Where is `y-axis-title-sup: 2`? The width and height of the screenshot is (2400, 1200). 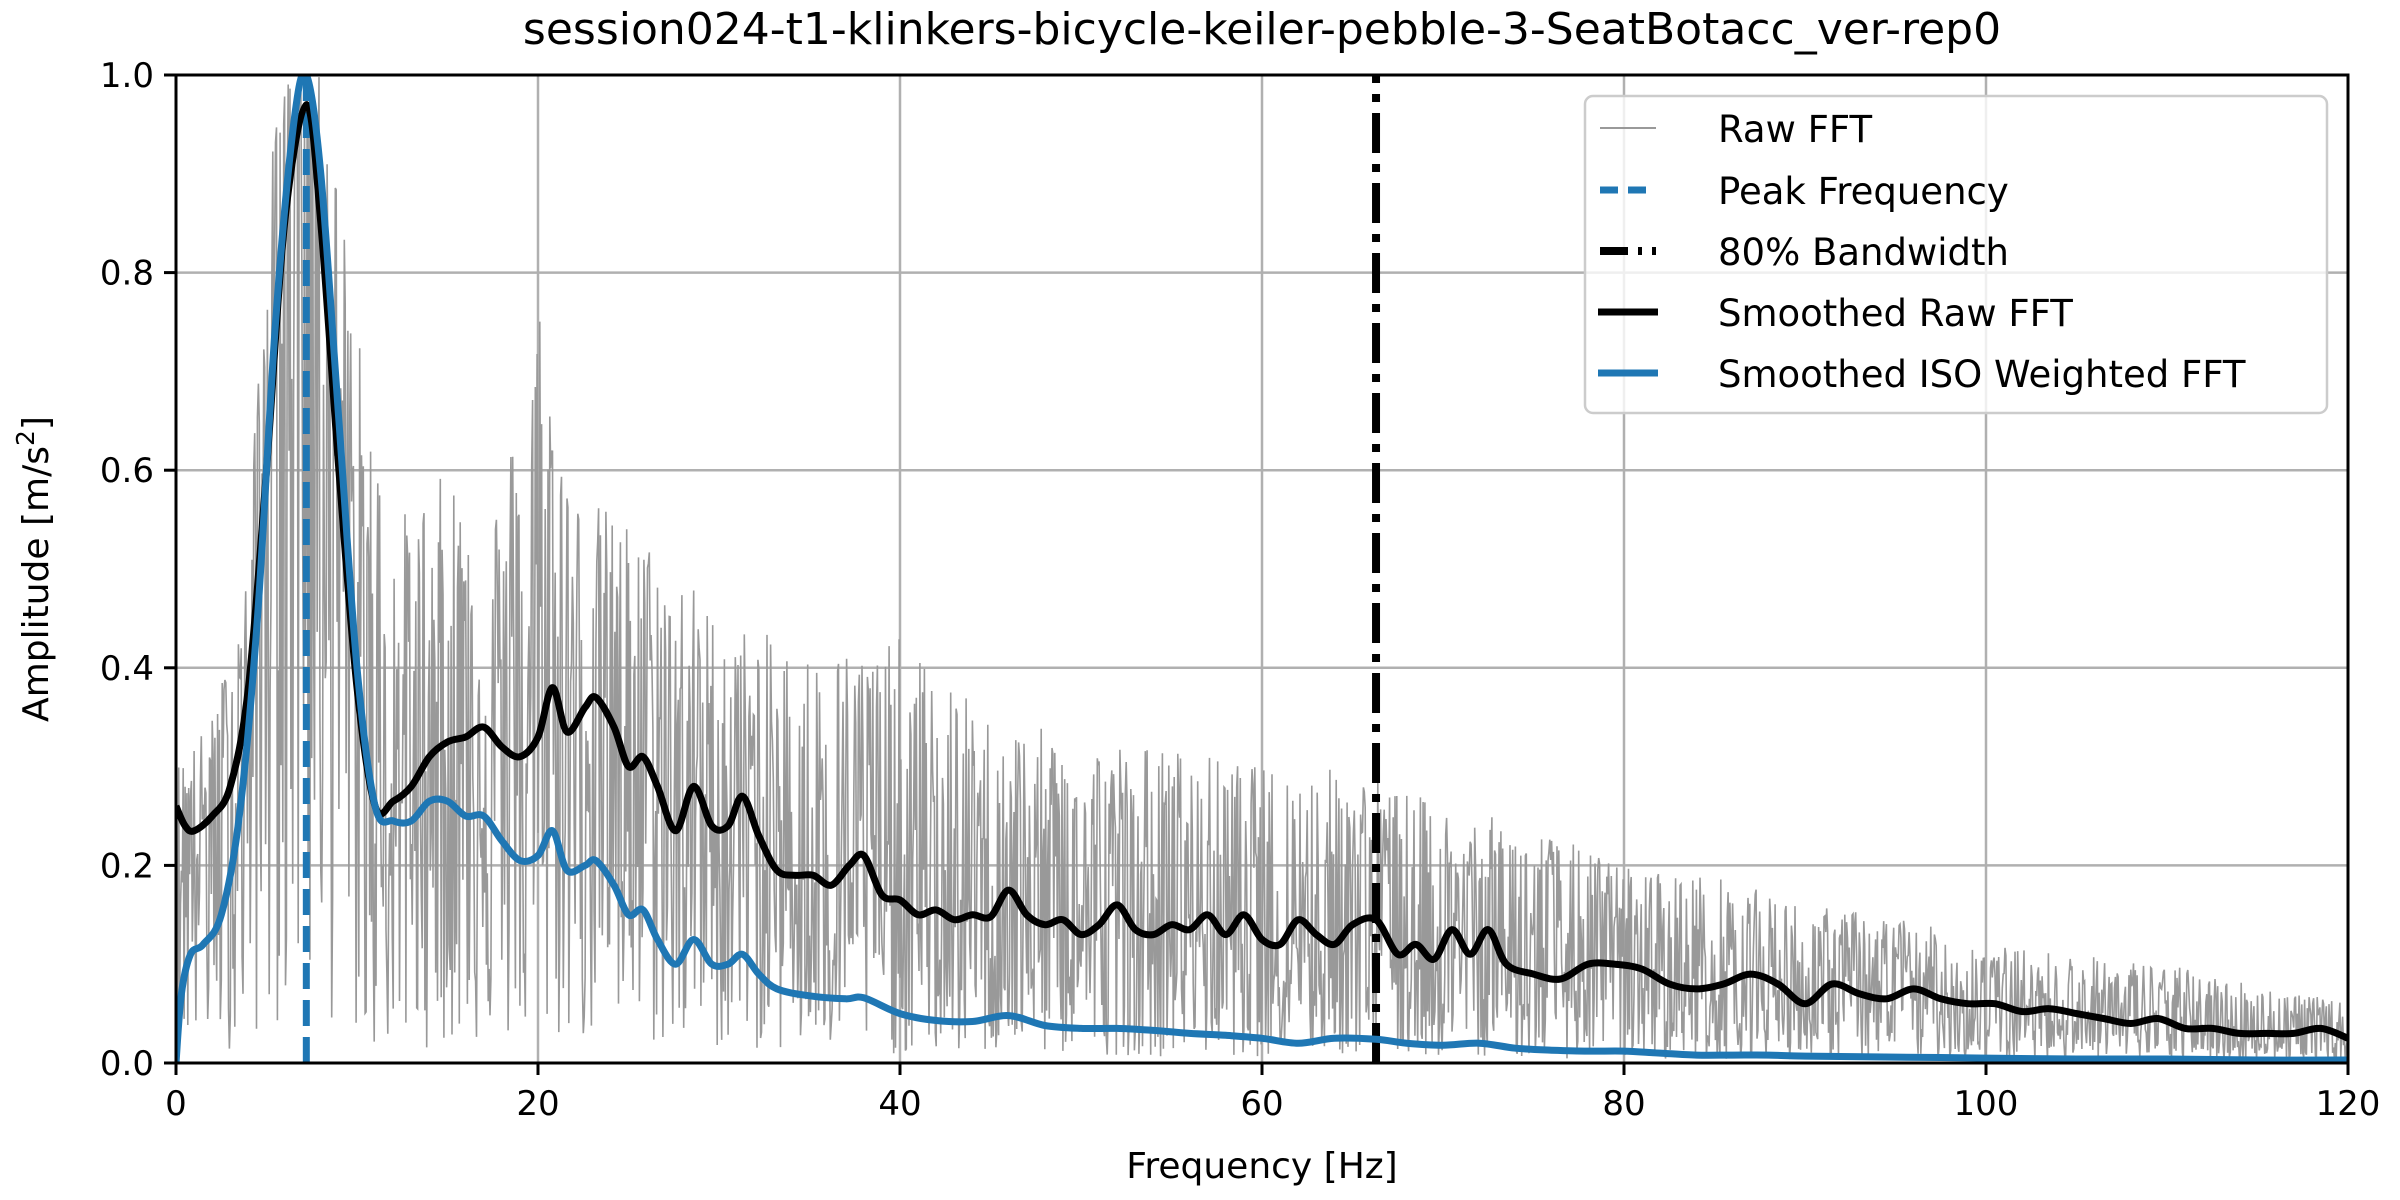
y-axis-title-sup: 2 is located at coordinates (25, 438).